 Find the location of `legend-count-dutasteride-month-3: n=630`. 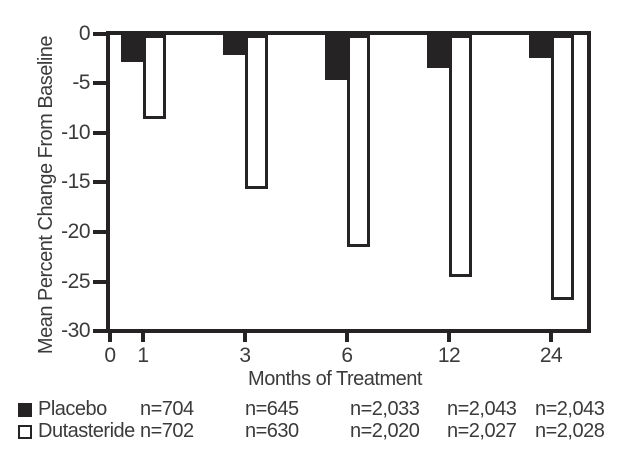

legend-count-dutasteride-month-3: n=630 is located at coordinates (272, 431).